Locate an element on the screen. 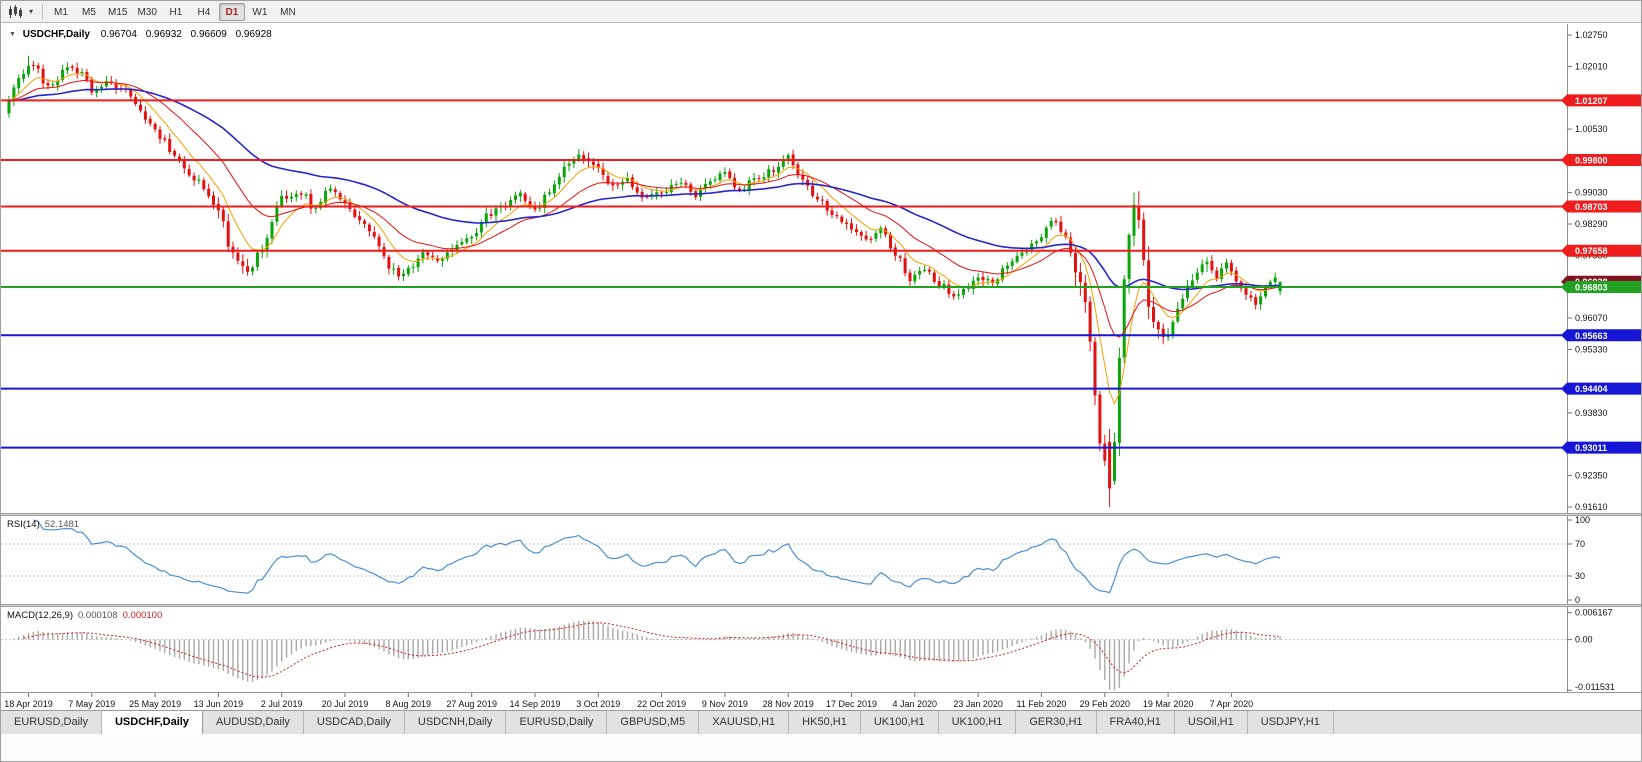 Image resolution: width=1642 pixels, height=762 pixels. date-label: 25 May 2019 is located at coordinates (155, 704).